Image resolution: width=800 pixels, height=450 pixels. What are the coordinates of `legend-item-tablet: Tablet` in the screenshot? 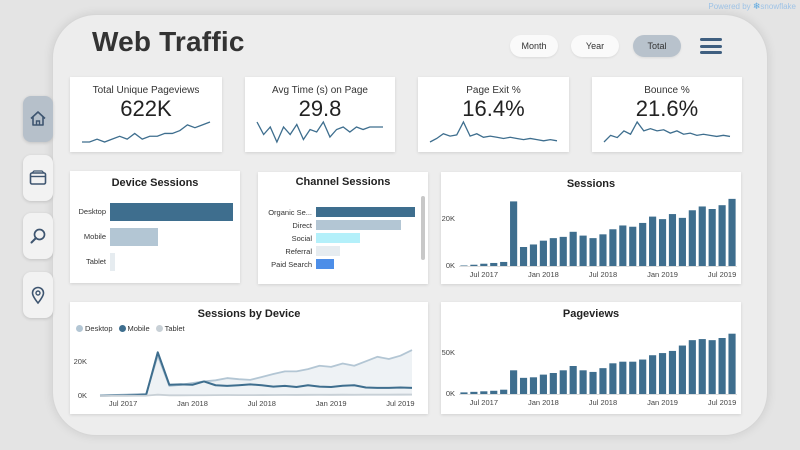 It's located at (170, 328).